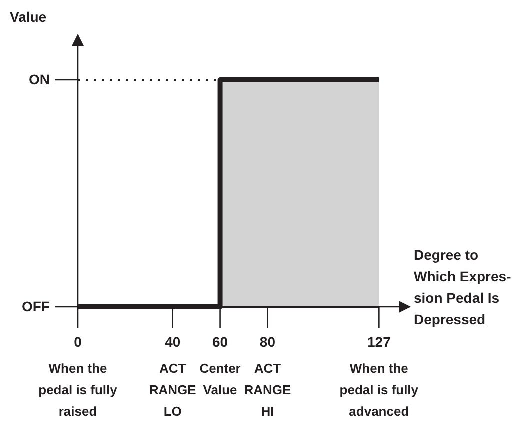 Image resolution: width=531 pixels, height=423 pixels. What do you see at coordinates (78, 342) in the screenshot?
I see `x-tick-label: 0` at bounding box center [78, 342].